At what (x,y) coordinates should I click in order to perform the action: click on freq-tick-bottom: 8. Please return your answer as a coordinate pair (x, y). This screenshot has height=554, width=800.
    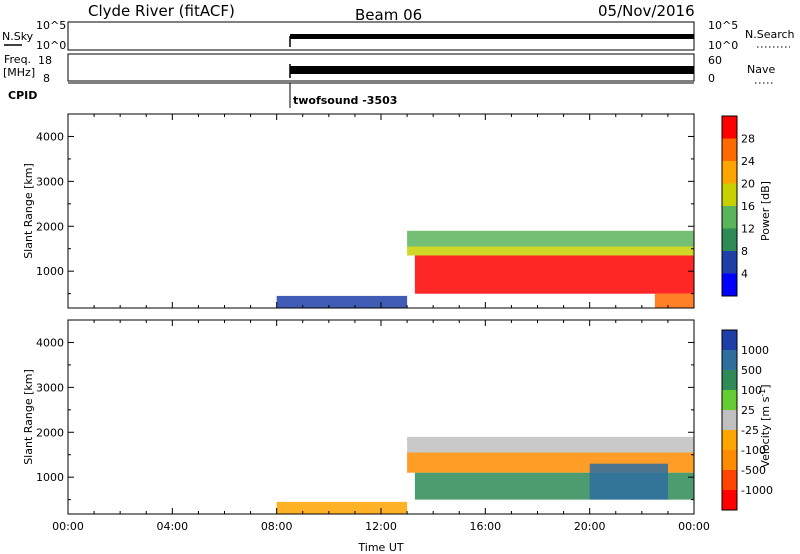
    Looking at the image, I should click on (46, 78).